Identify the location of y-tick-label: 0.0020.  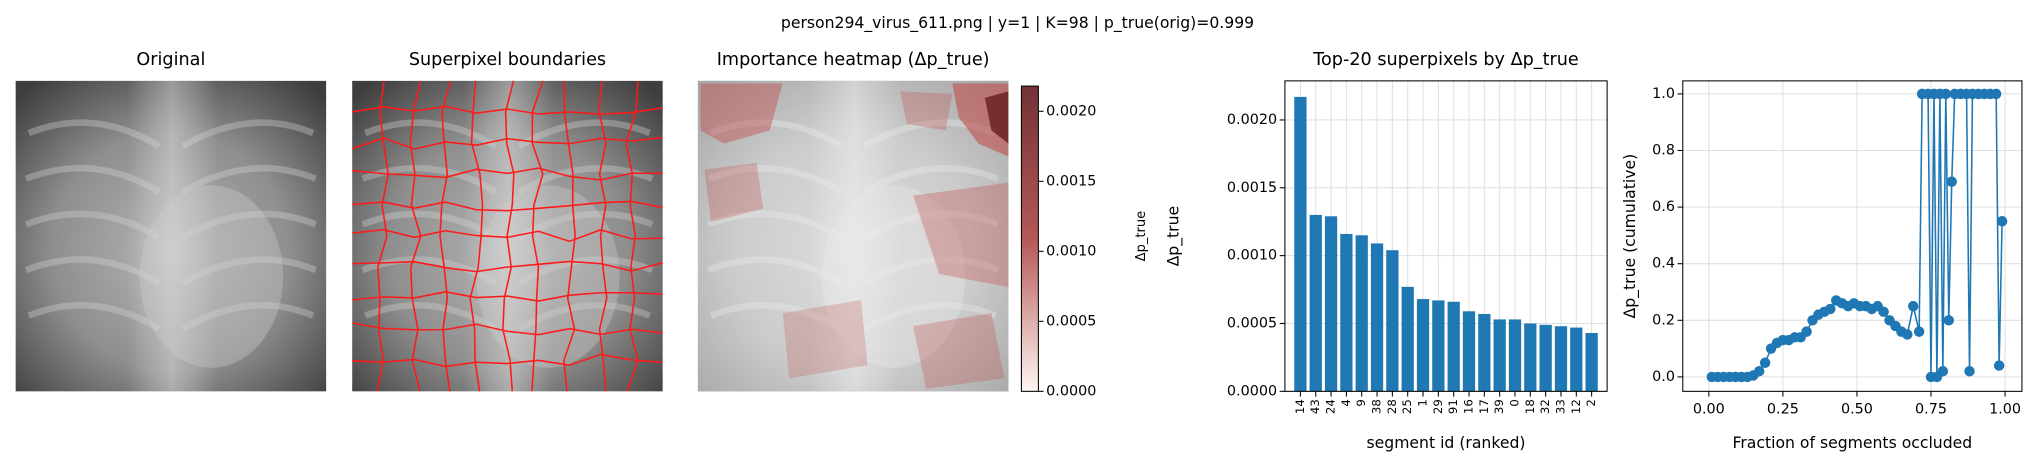
(1252, 120).